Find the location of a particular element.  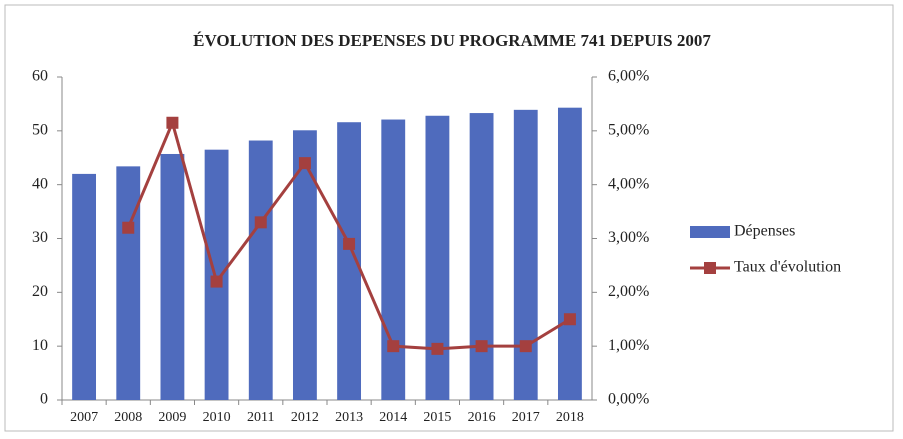

y-tick-label: 10 is located at coordinates (40, 345).